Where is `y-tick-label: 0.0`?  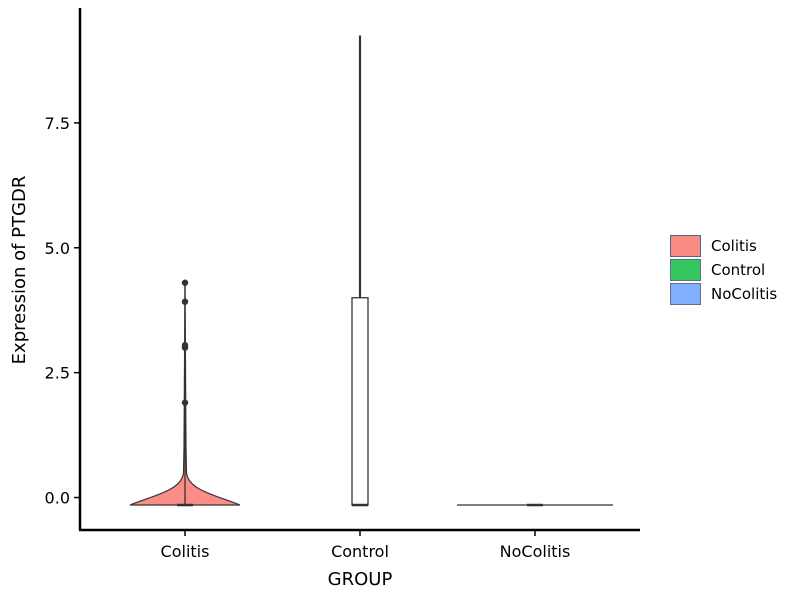 y-tick-label: 0.0 is located at coordinates (57, 498).